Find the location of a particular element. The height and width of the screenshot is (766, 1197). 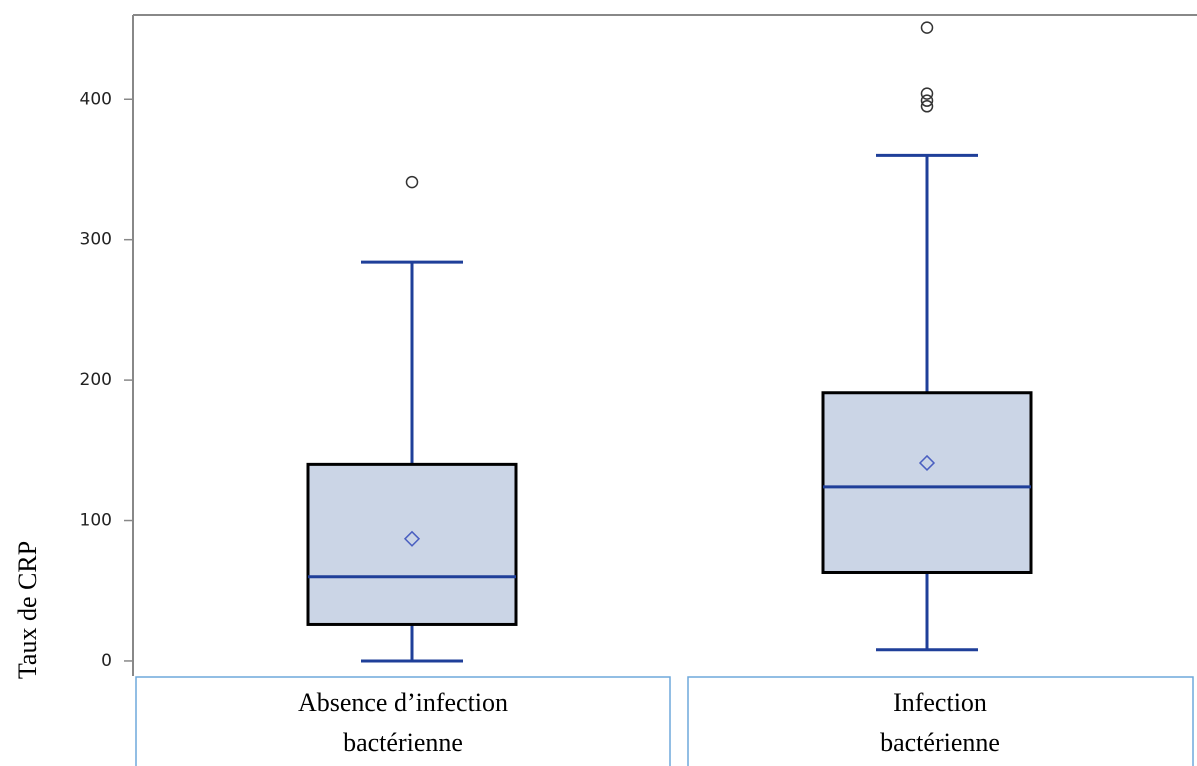

x-tick-label: Infection is located at coordinates (940, 702).